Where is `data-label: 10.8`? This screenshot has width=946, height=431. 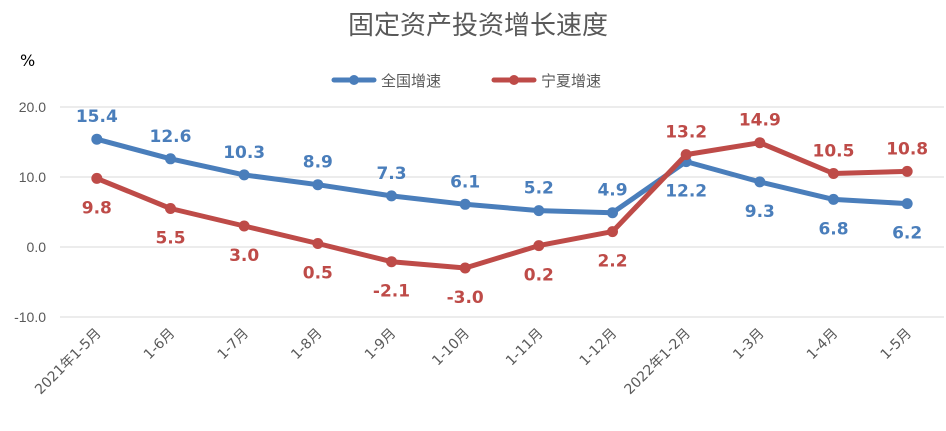 data-label: 10.8 is located at coordinates (907, 149).